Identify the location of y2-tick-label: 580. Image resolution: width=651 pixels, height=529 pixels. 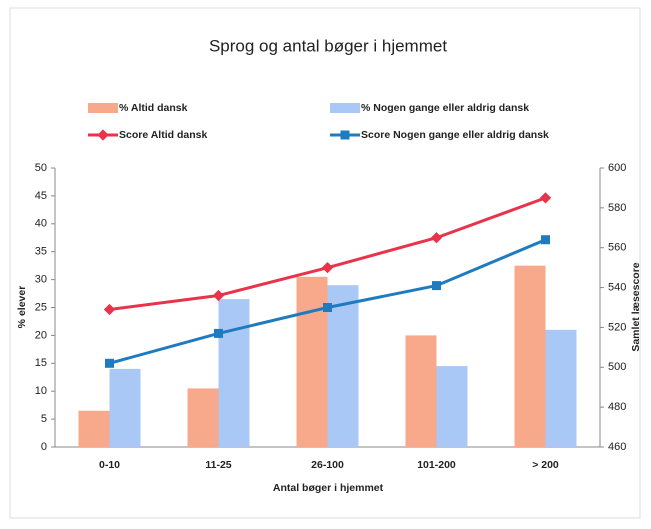
(617, 208).